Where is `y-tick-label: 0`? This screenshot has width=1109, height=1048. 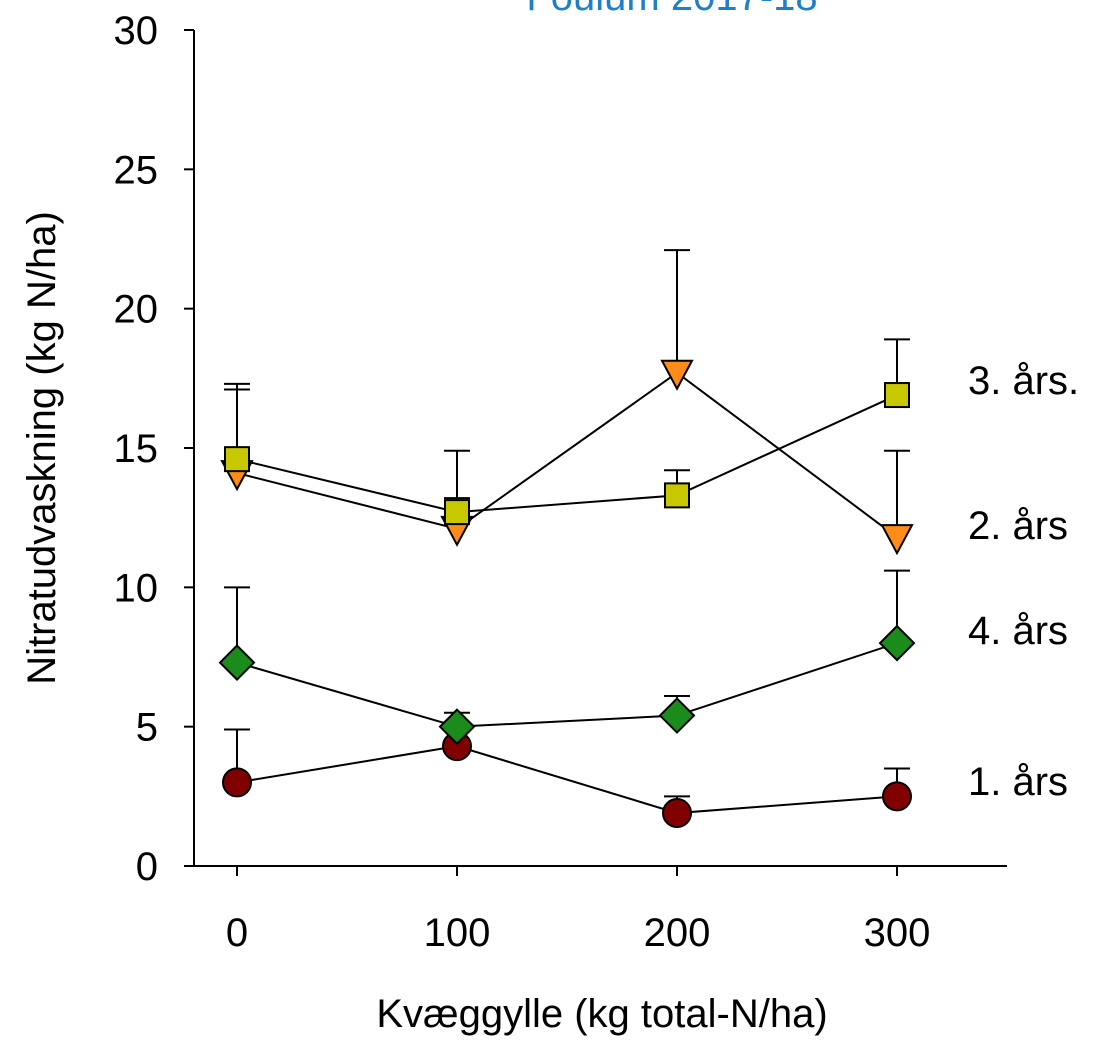
y-tick-label: 0 is located at coordinates (147, 867).